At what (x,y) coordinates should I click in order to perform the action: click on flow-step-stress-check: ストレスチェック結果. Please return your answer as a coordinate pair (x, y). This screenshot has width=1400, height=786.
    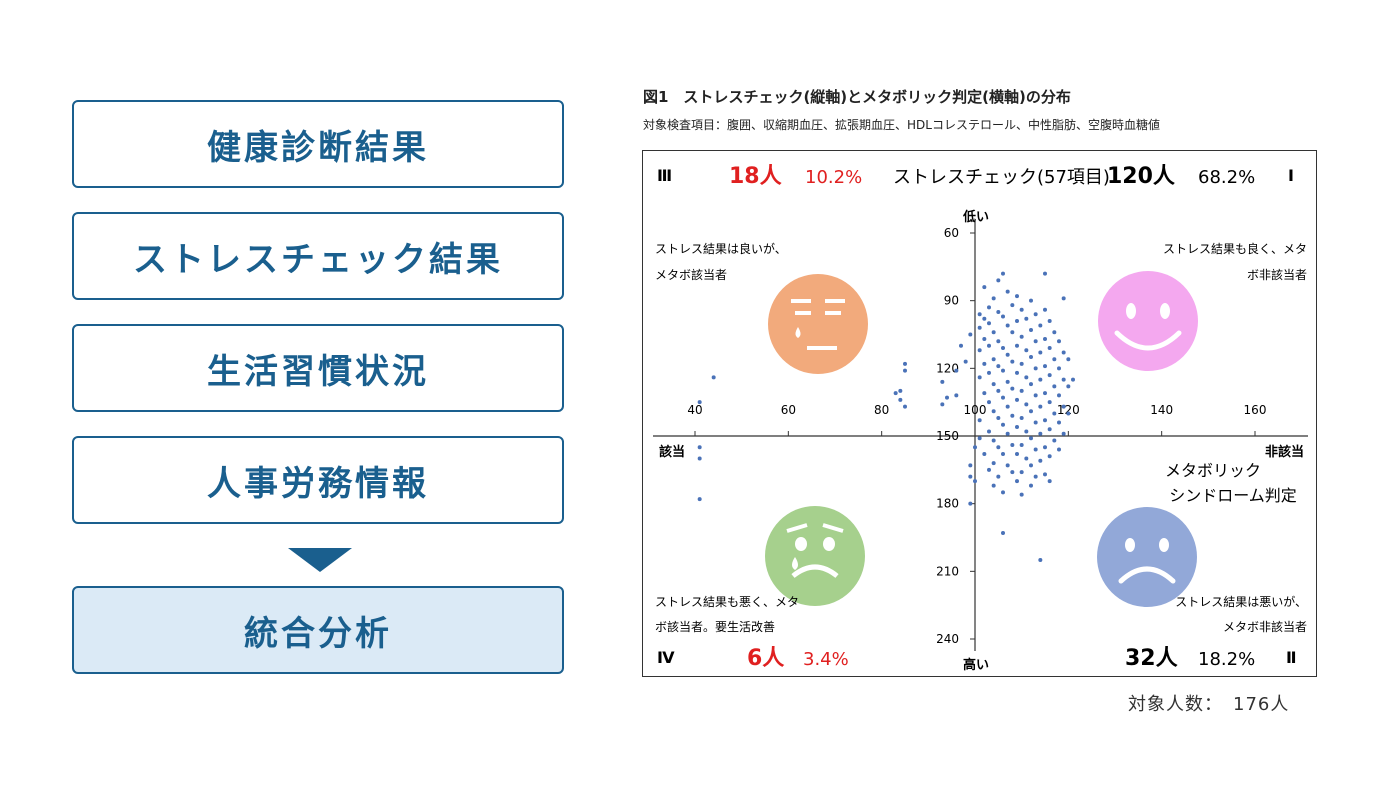
    Looking at the image, I should click on (318, 256).